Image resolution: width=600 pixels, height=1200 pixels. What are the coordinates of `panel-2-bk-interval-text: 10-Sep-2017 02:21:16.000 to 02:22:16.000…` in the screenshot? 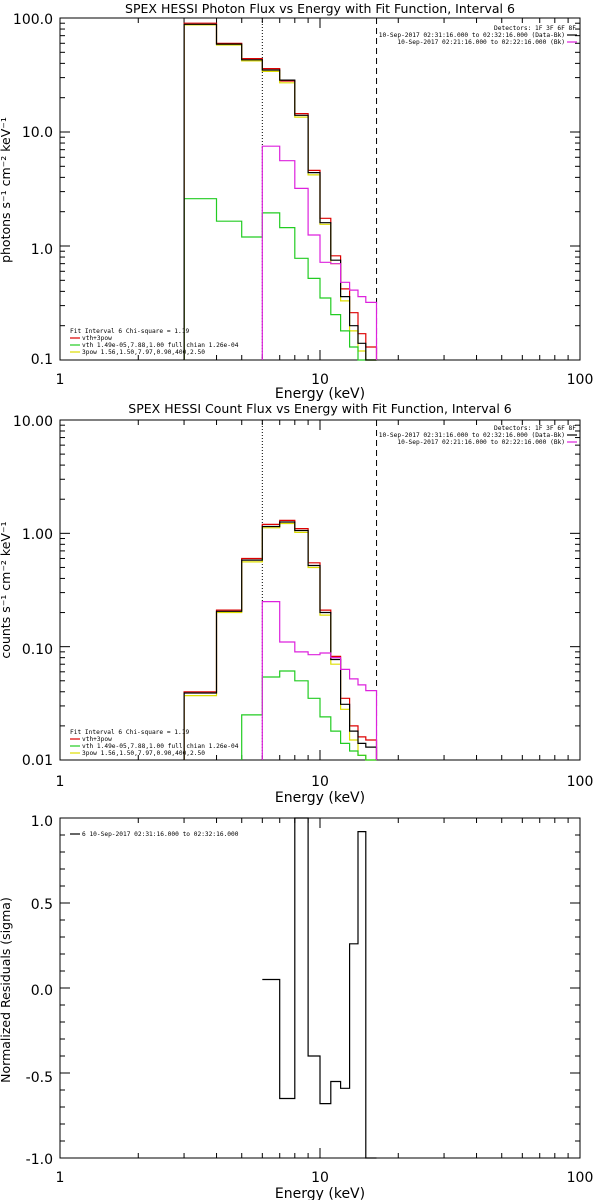 It's located at (481, 442).